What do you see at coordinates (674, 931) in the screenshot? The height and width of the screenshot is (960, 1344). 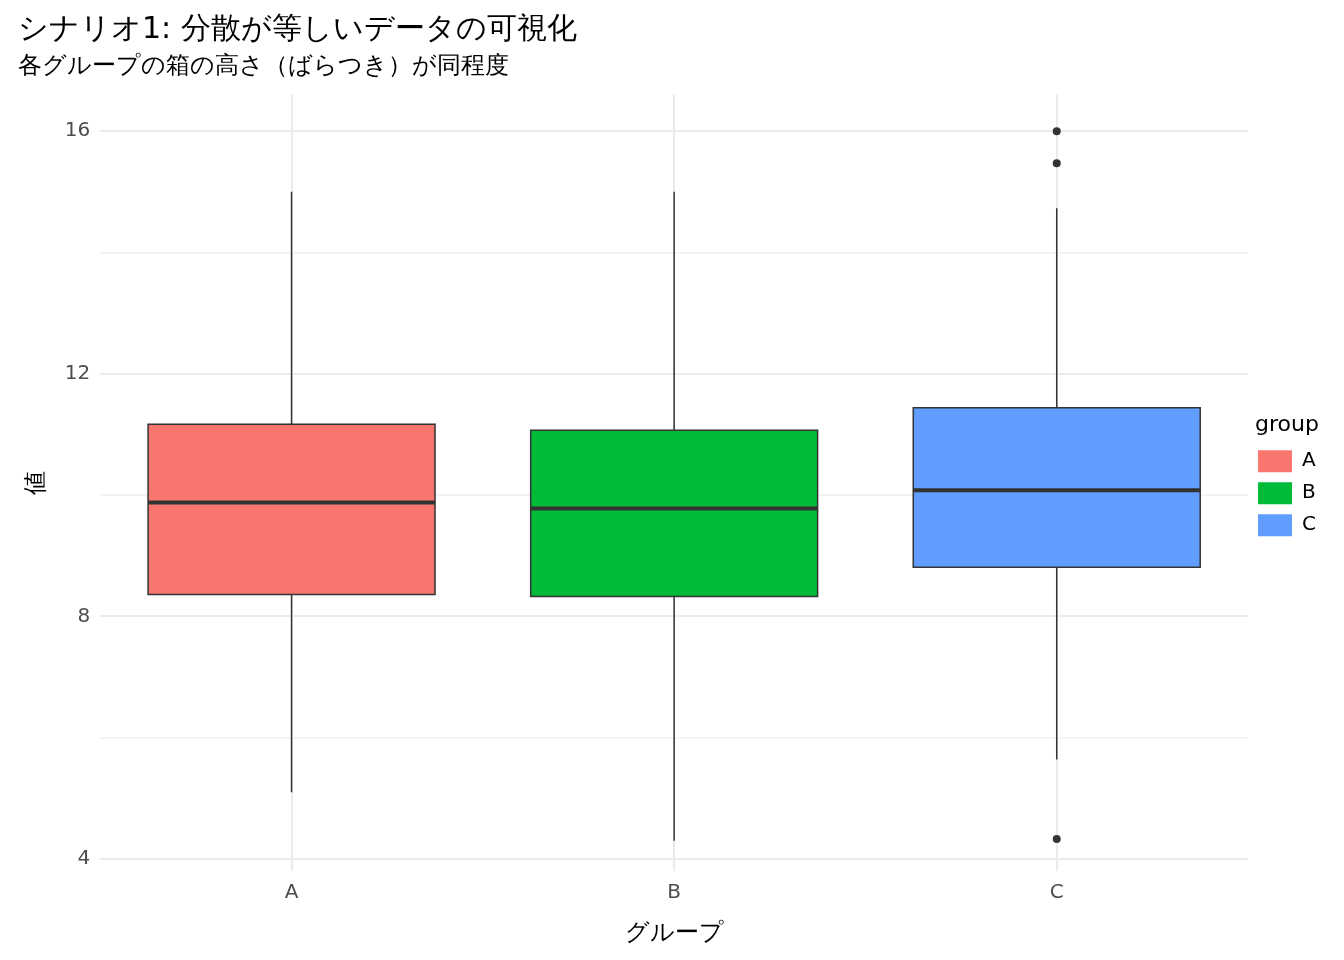 I see `x-axis-title: グループ` at bounding box center [674, 931].